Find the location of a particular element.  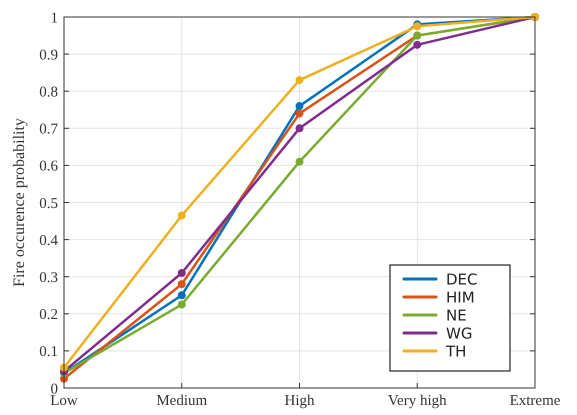

legend-label: DEC is located at coordinates (462, 279).